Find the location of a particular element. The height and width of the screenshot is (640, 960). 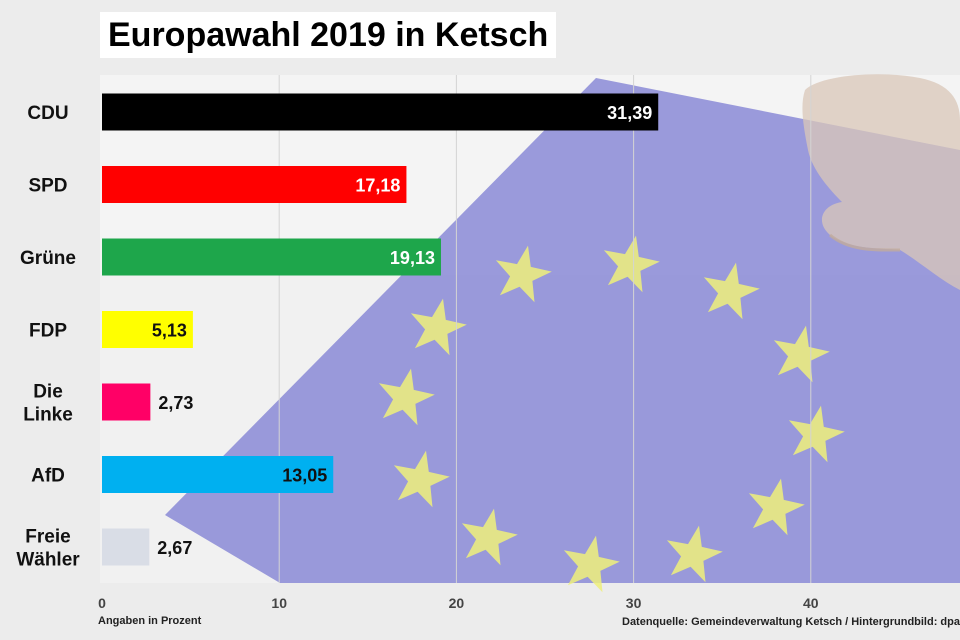

category-label: AfD is located at coordinates (48, 476).